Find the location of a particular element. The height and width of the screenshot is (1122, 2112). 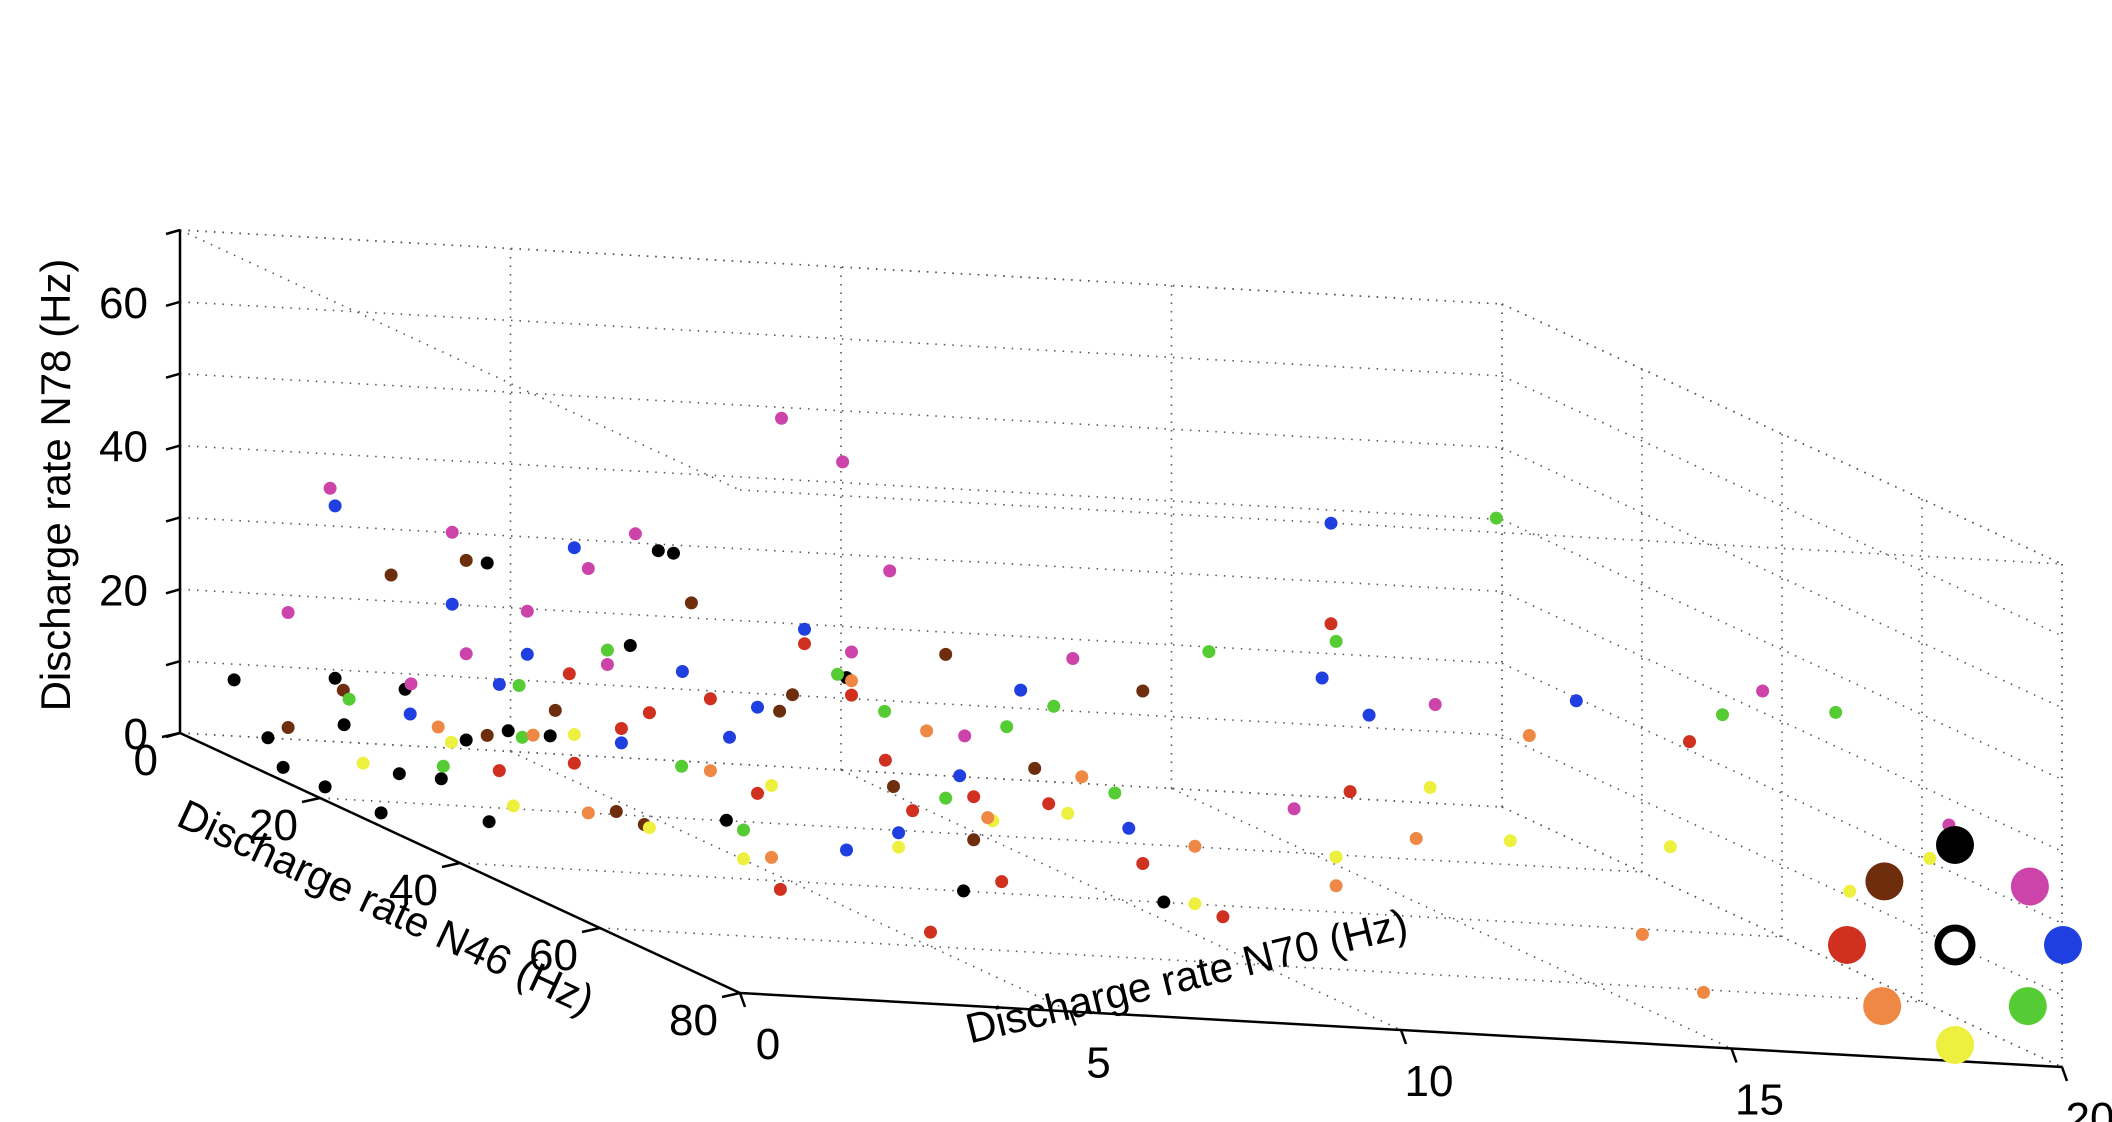

z-tick-label: 40 is located at coordinates (123, 447).